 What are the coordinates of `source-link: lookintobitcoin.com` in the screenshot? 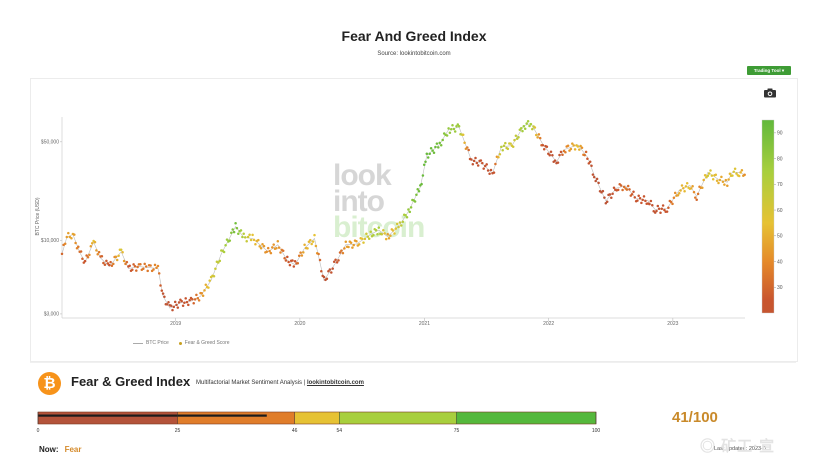 It's located at (335, 383).